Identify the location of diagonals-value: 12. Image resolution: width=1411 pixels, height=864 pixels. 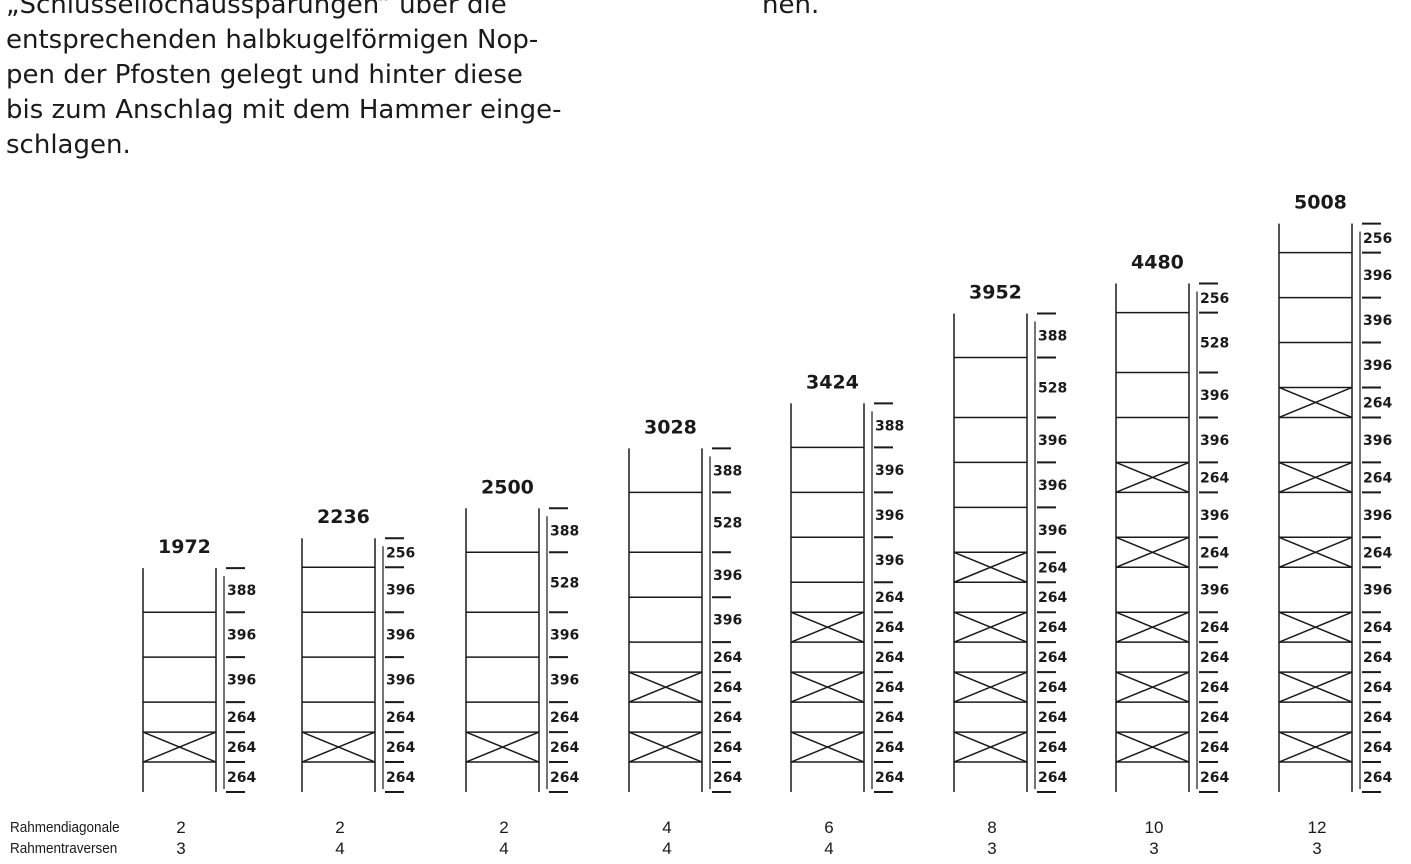
(1317, 827).